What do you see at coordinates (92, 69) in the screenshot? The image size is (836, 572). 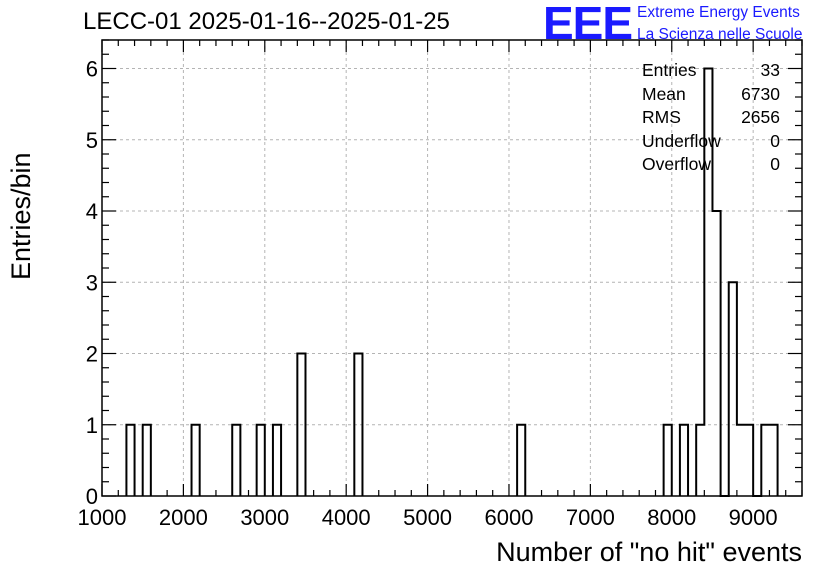 I see `y-tick-label: 6` at bounding box center [92, 69].